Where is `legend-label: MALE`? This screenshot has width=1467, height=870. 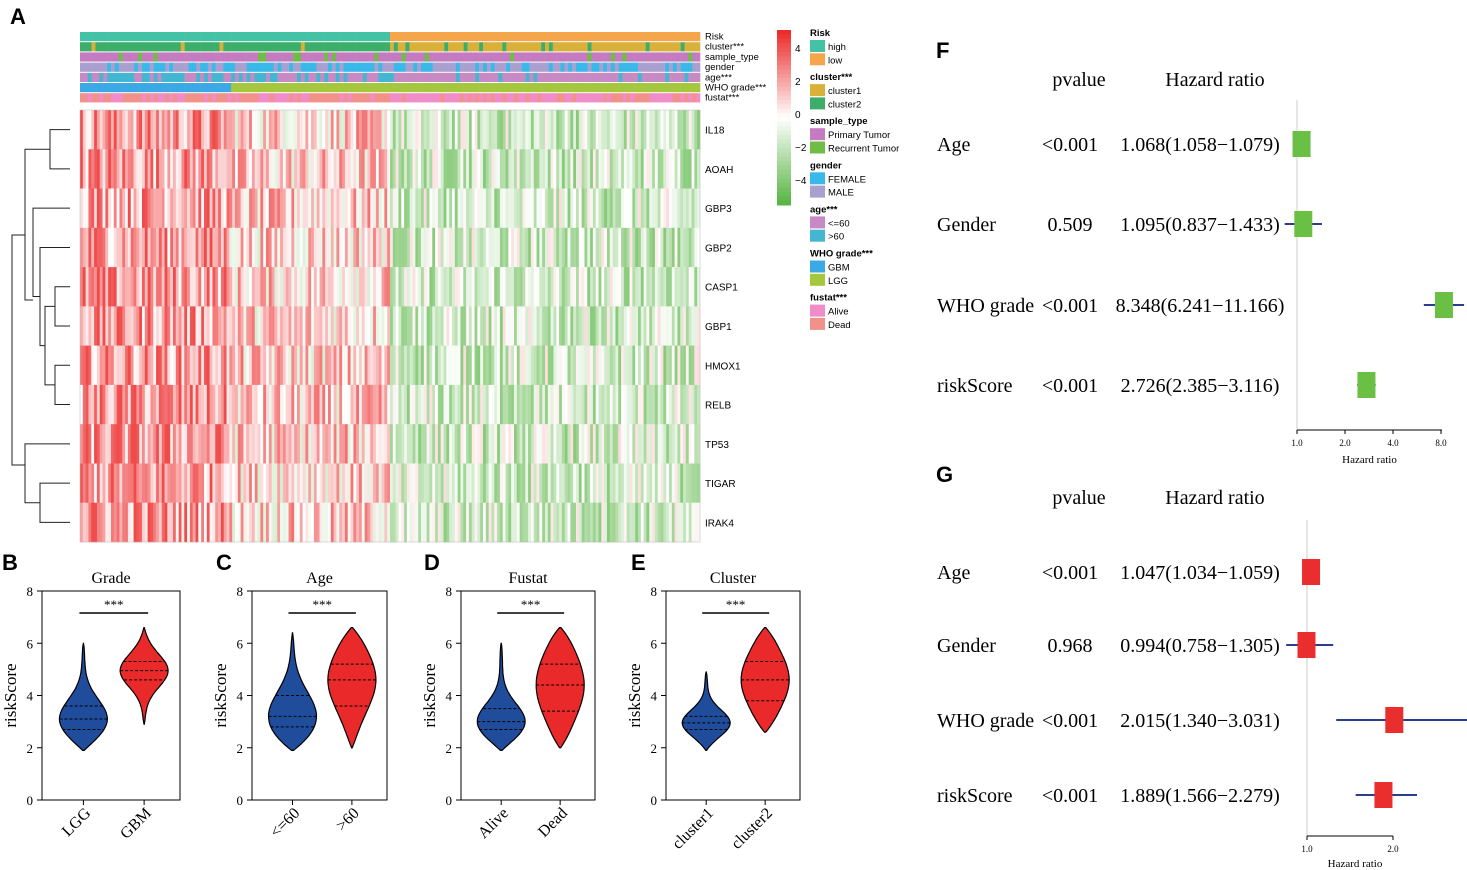
legend-label: MALE is located at coordinates (841, 193).